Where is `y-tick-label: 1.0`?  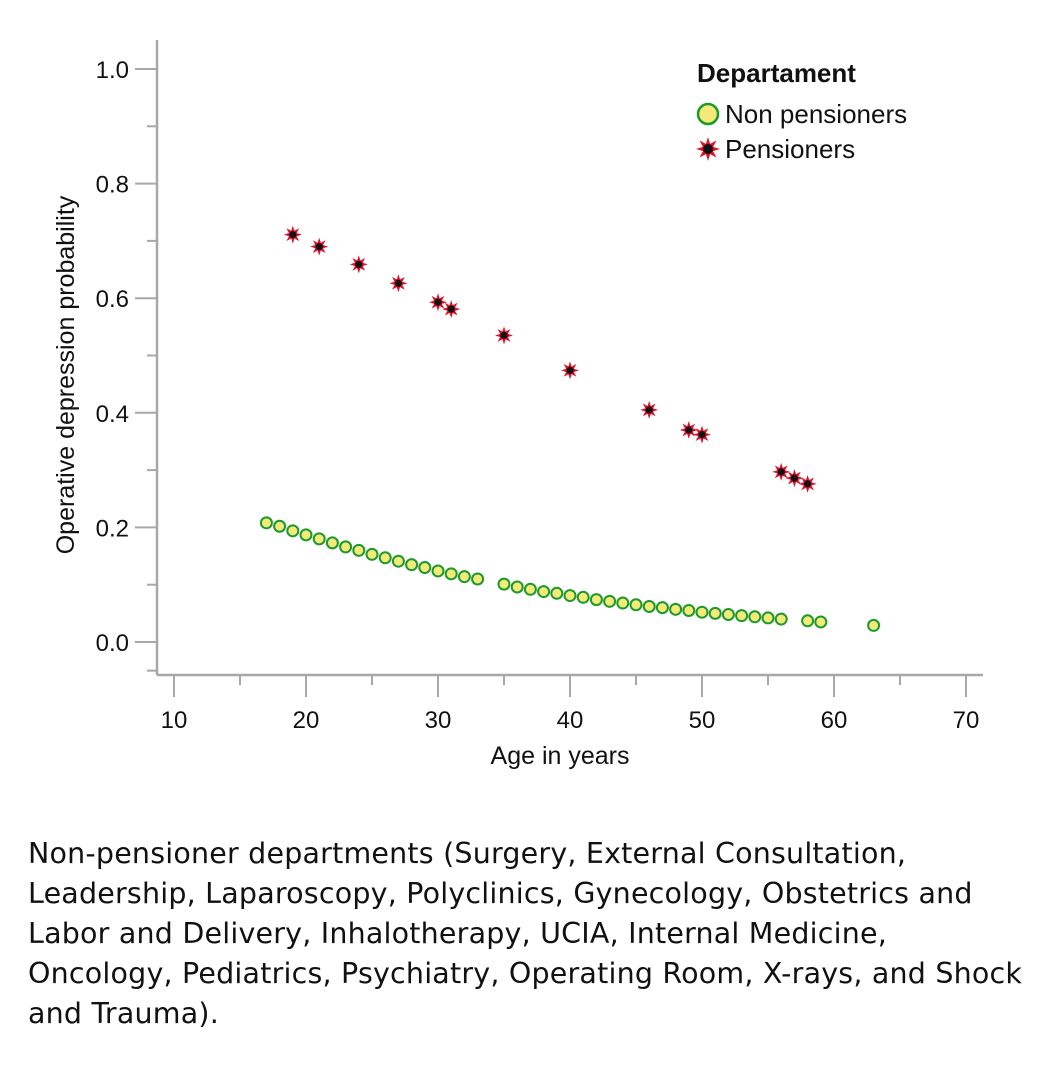 y-tick-label: 1.0 is located at coordinates (112, 70).